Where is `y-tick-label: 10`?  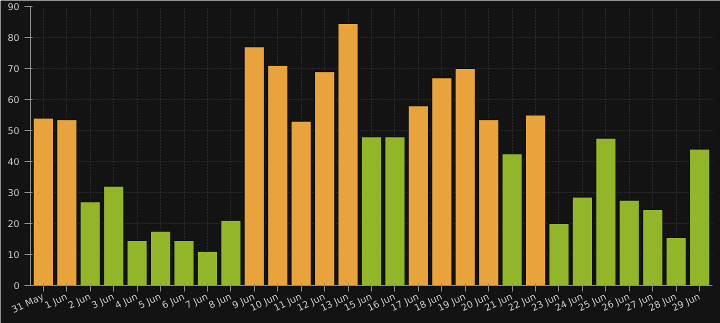 y-tick-label: 10 is located at coordinates (14, 255).